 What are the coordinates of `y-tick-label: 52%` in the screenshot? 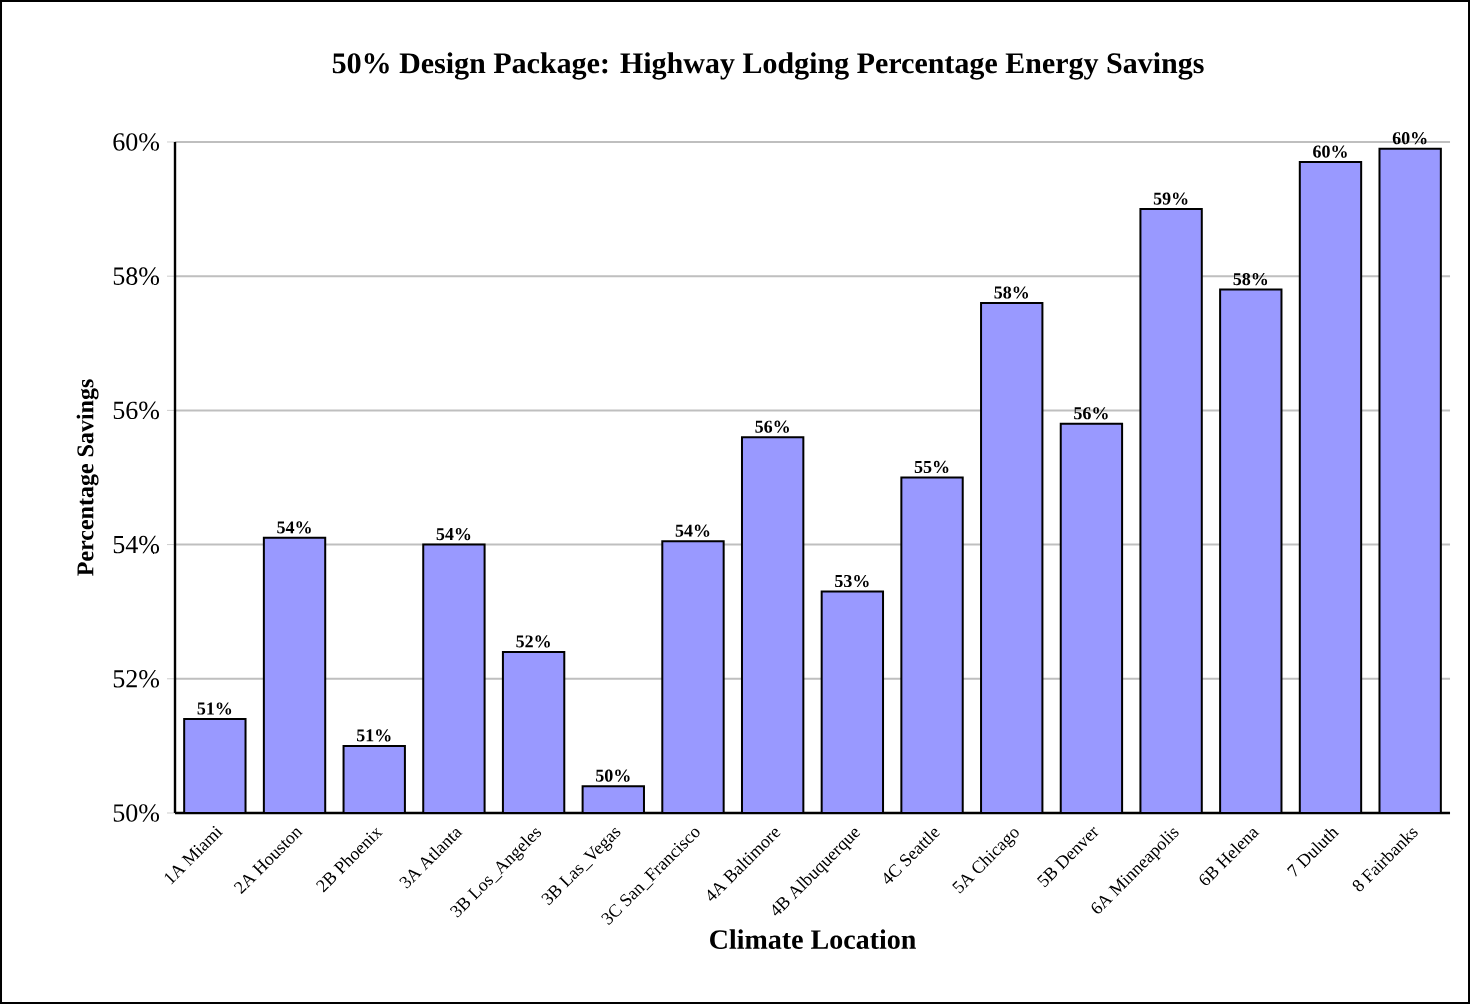 It's located at (136, 678).